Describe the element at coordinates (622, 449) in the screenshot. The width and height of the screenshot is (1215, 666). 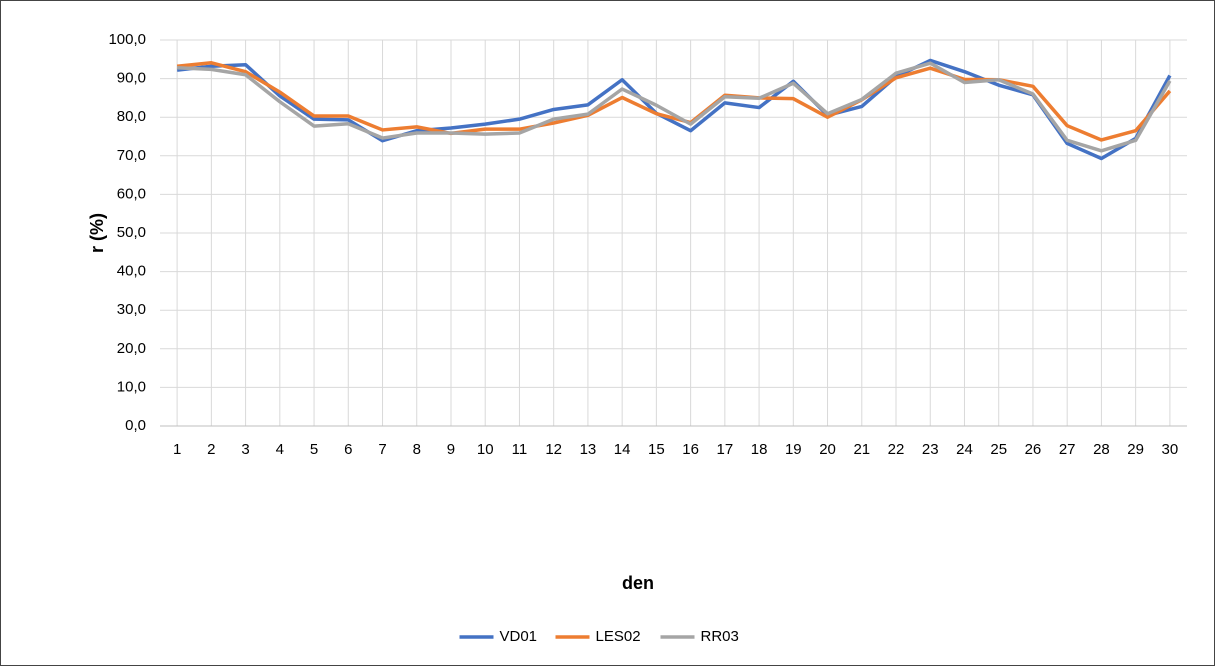
I see `x-tick-label: 14` at that location.